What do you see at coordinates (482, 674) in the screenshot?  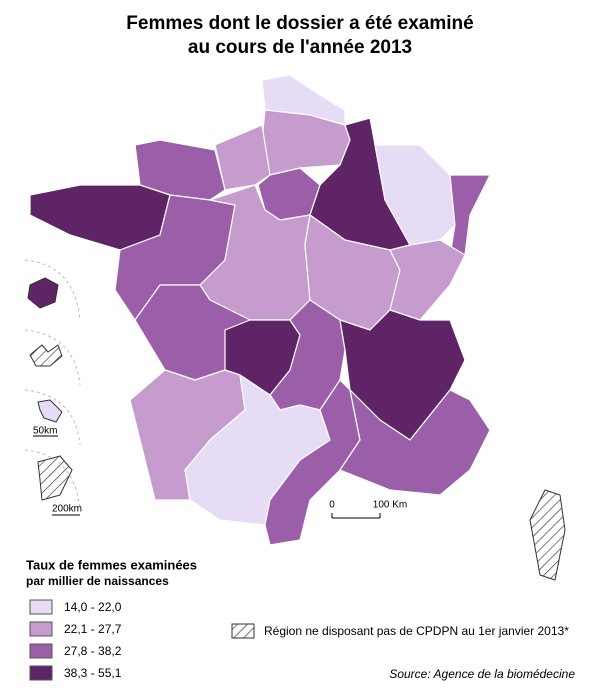 I see `source: Source: Agence de la biomédecine` at bounding box center [482, 674].